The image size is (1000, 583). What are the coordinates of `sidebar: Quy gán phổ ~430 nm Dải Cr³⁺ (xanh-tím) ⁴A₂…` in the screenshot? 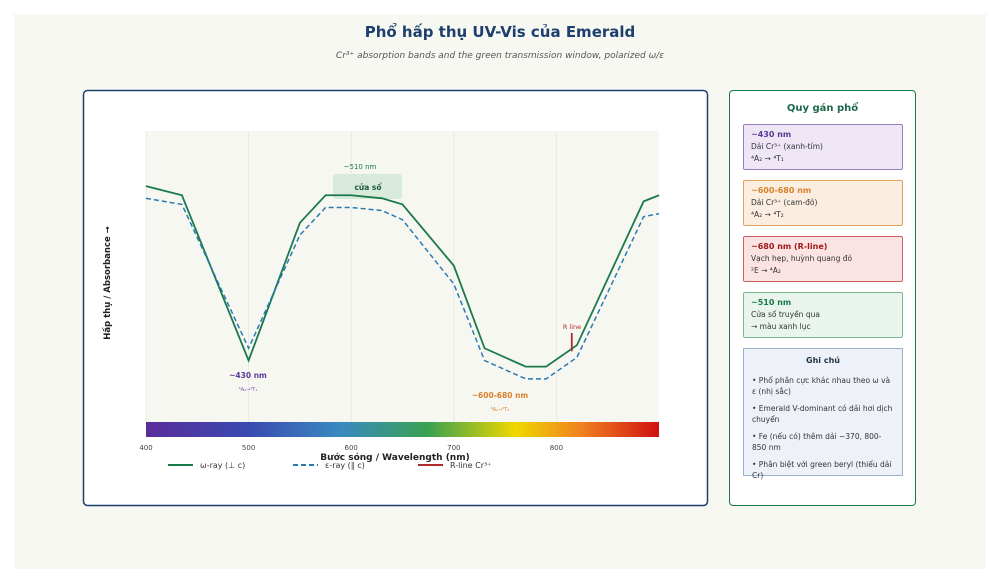 It's located at (822, 298).